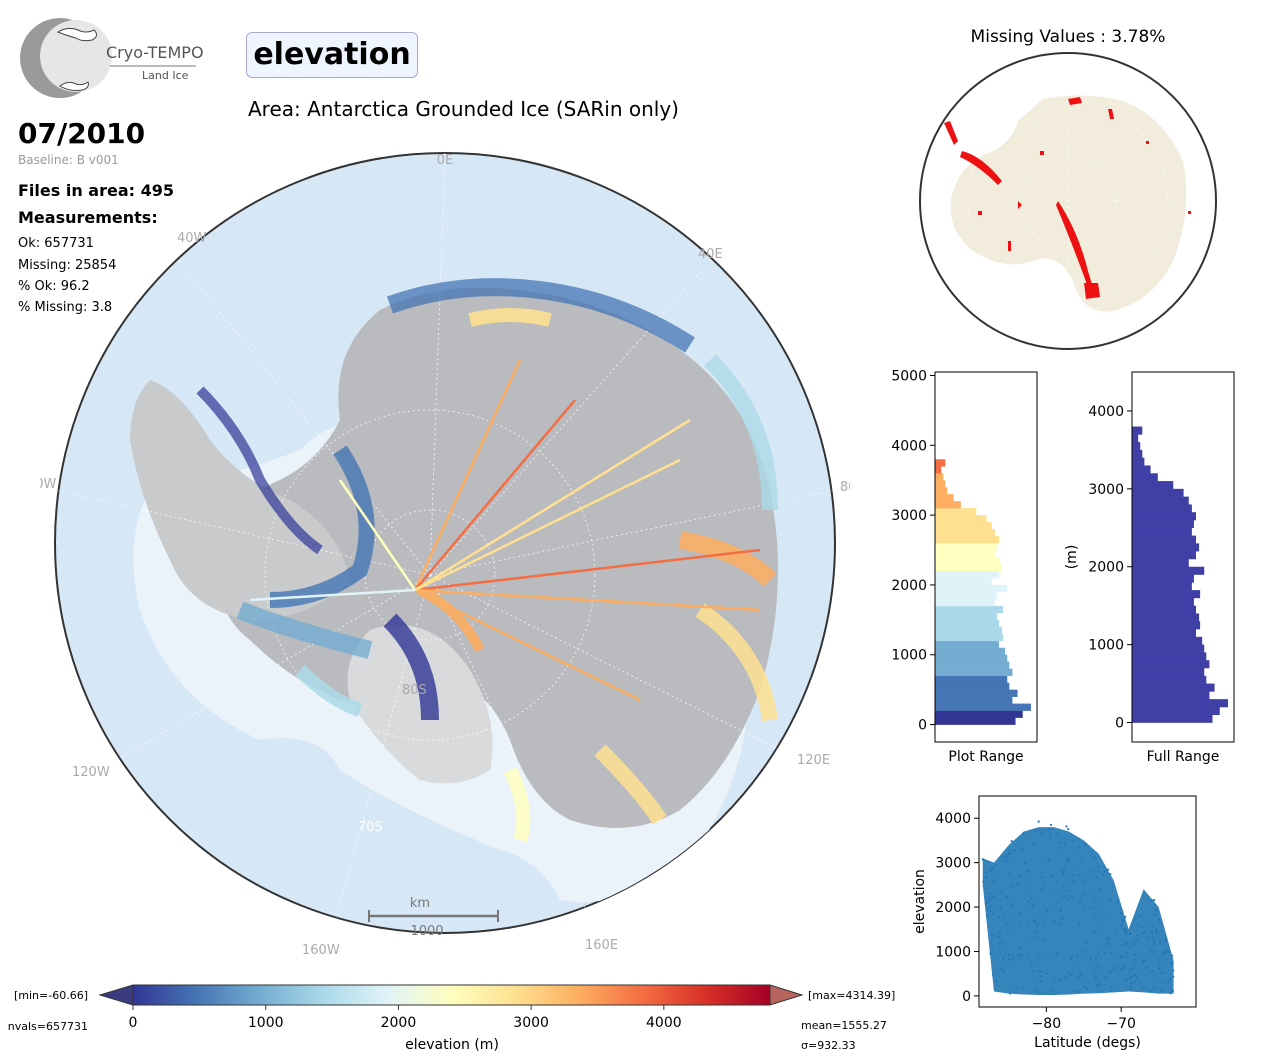 The image size is (1272, 1060). What do you see at coordinates (531, 1023) in the screenshot?
I see `colorbar-tick-label: 3000` at bounding box center [531, 1023].